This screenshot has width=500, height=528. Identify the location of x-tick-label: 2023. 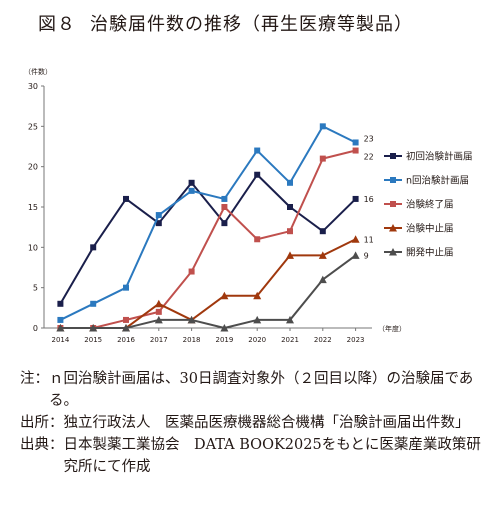
(356, 340).